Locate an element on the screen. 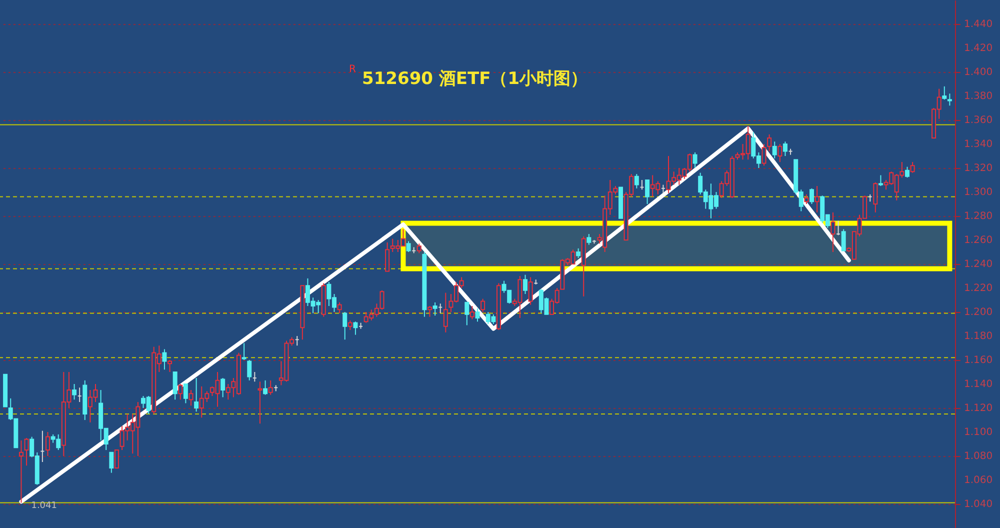  y-tick-label: 1.380 is located at coordinates (978, 96).